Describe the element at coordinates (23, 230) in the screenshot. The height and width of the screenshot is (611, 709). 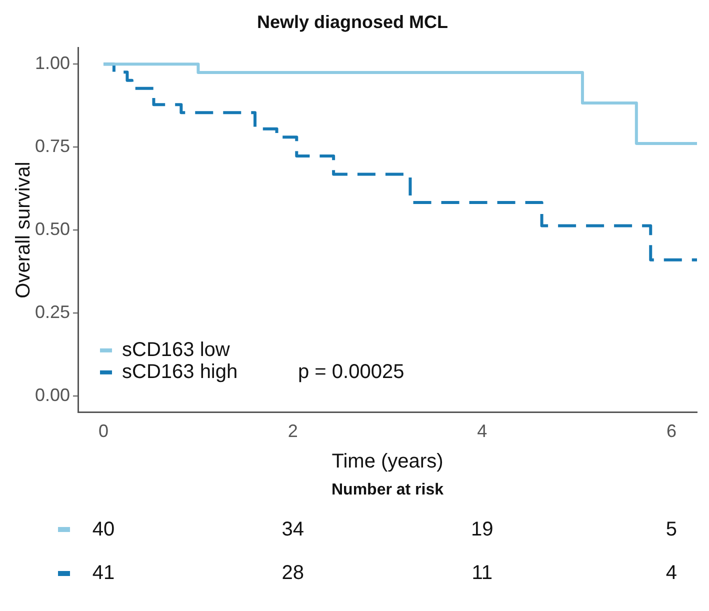
I see `y-axis-title: Overall survival` at that location.